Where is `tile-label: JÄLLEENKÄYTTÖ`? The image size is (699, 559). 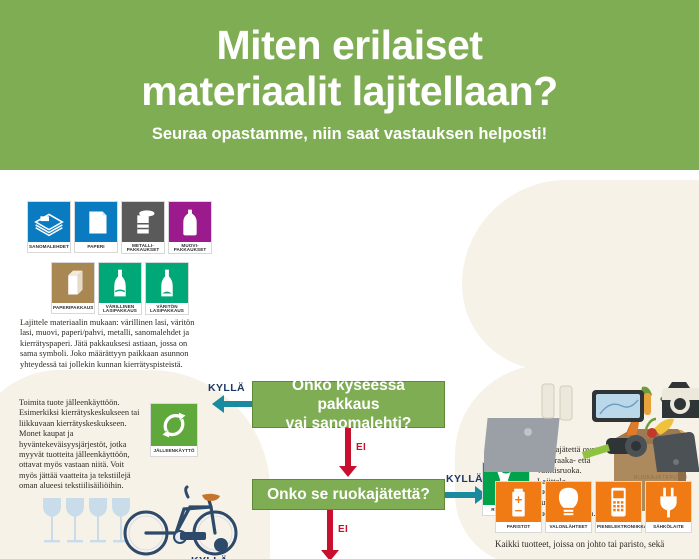
tile-label: JÄLLEENKÄYTTÖ is located at coordinates (174, 451).